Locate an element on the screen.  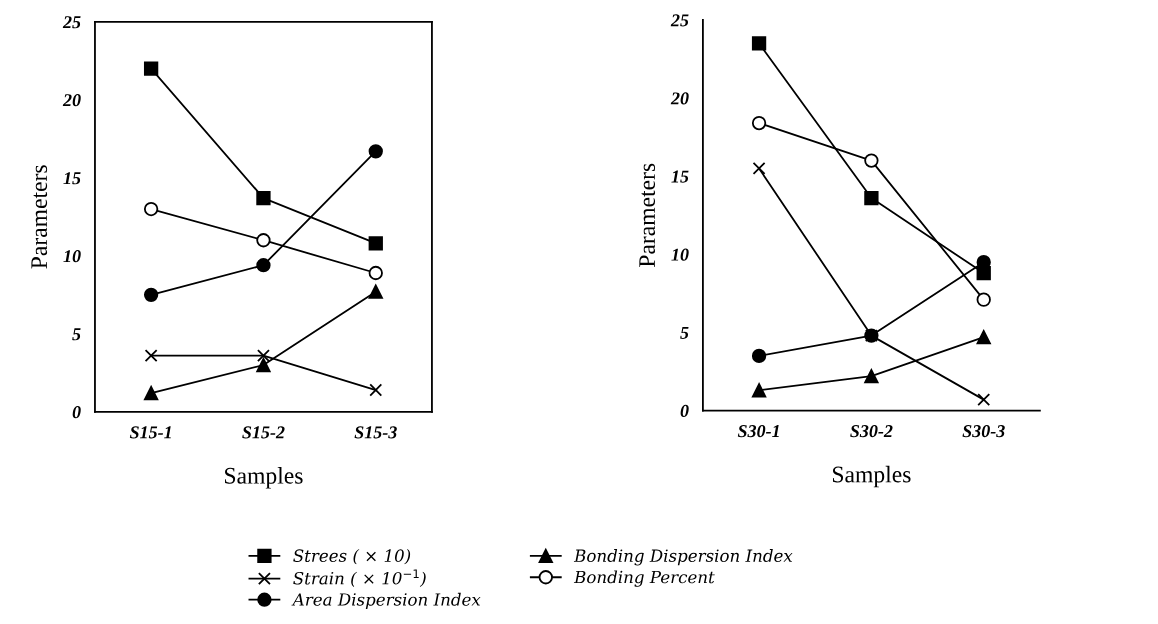
legend-label: Bonding Dispersion Index is located at coordinates (683, 557).